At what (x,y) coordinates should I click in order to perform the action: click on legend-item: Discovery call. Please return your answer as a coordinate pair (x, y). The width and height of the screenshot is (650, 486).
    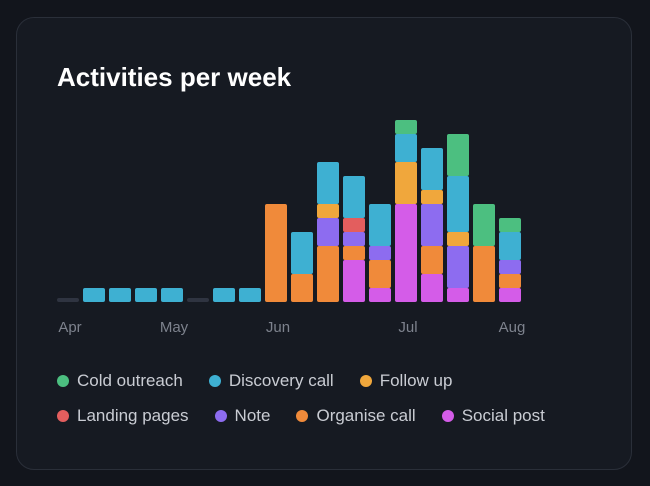
    Looking at the image, I should click on (271, 381).